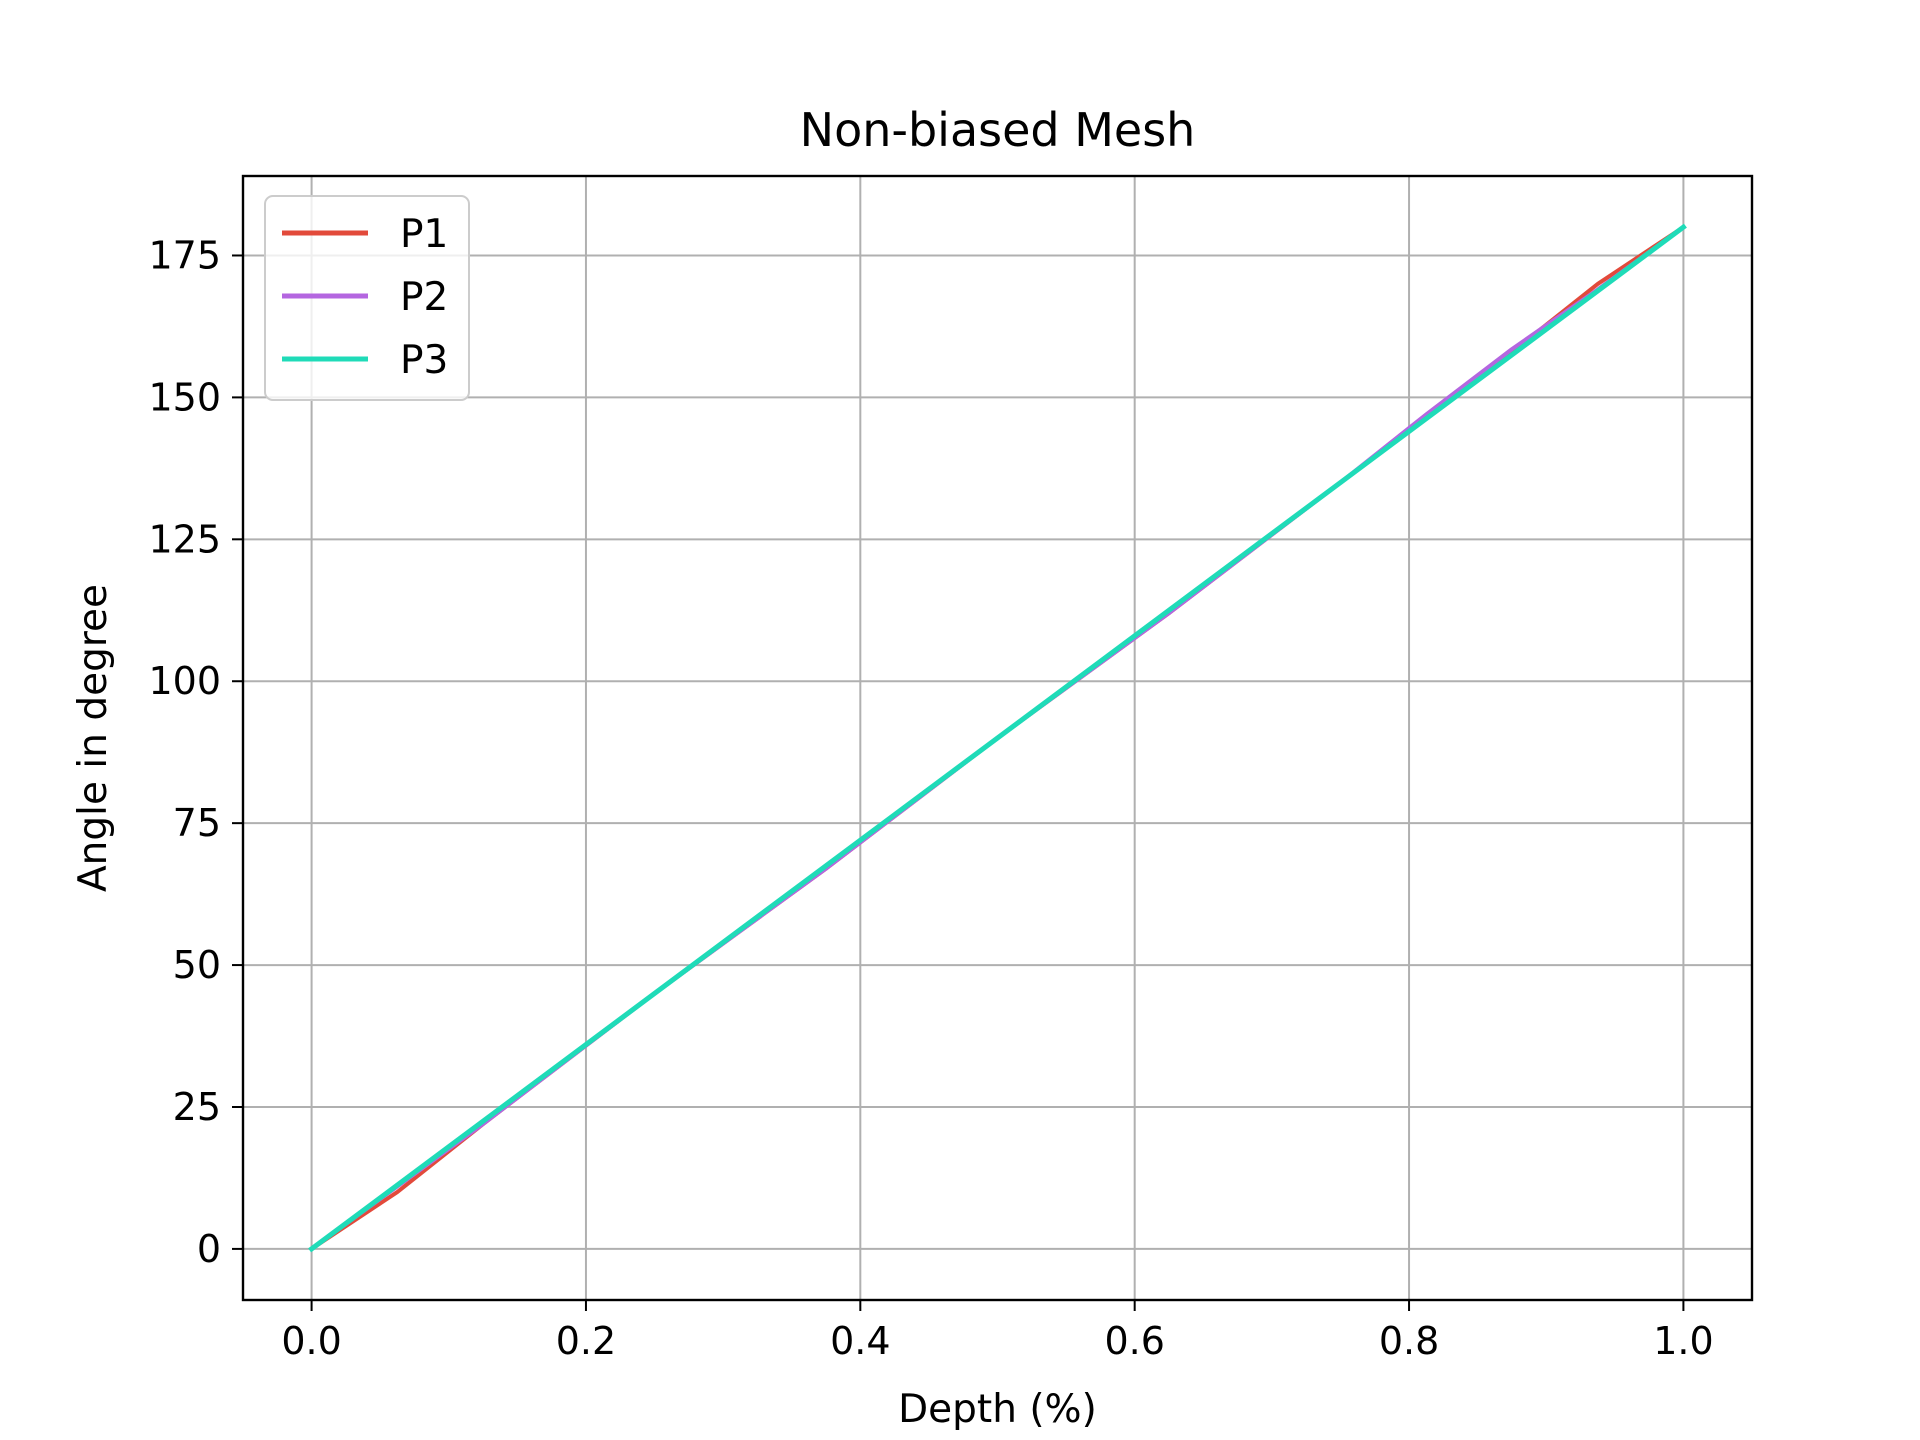 The image size is (1920, 1440). I want to click on y-axis-label: Angle in degree, so click(93, 738).